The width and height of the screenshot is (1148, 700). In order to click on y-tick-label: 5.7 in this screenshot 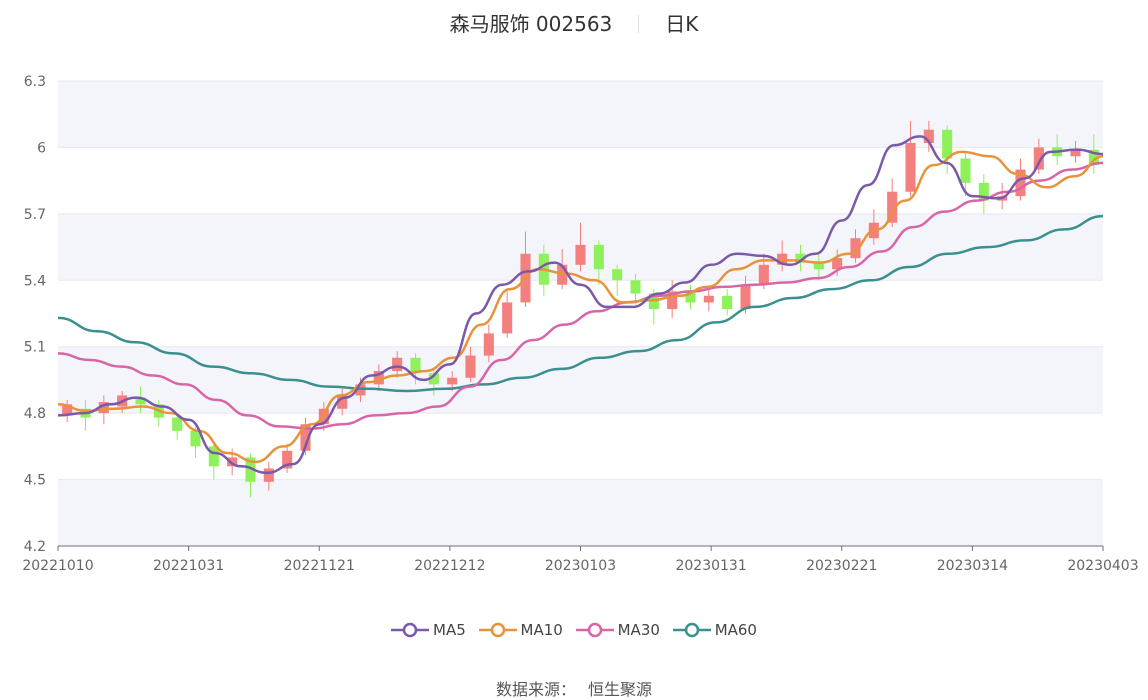, I will do `click(35, 215)`.